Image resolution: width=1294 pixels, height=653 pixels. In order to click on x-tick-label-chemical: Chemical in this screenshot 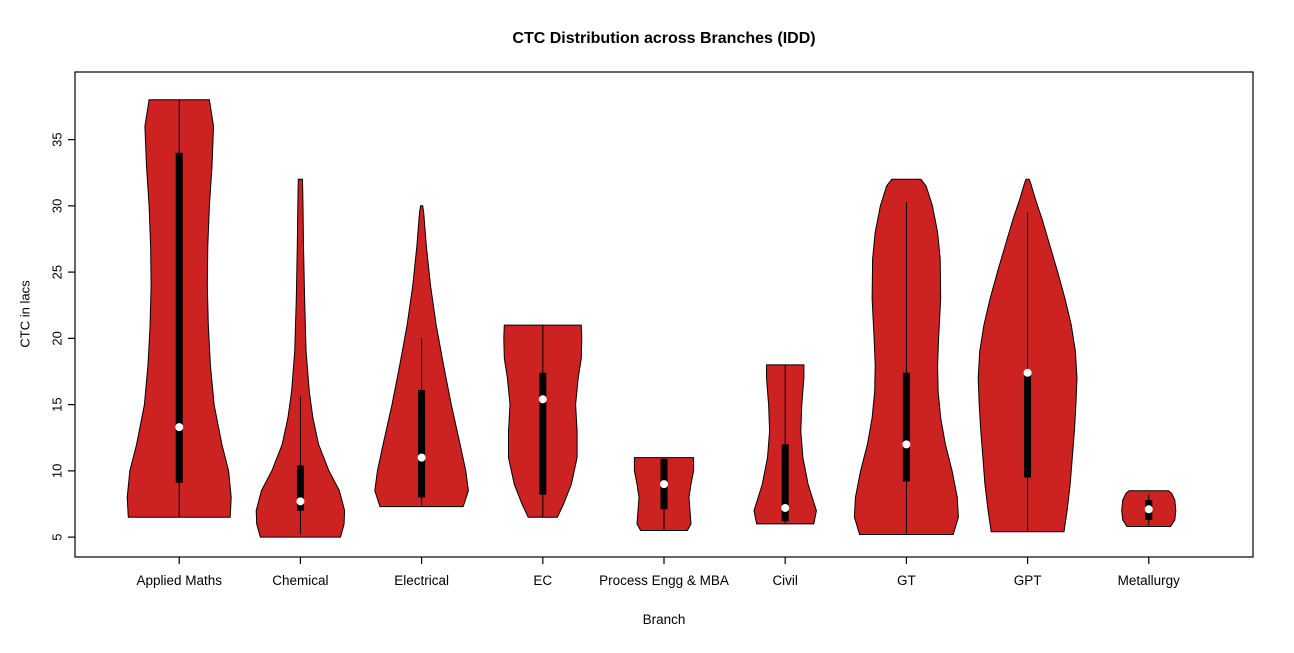, I will do `click(300, 580)`.